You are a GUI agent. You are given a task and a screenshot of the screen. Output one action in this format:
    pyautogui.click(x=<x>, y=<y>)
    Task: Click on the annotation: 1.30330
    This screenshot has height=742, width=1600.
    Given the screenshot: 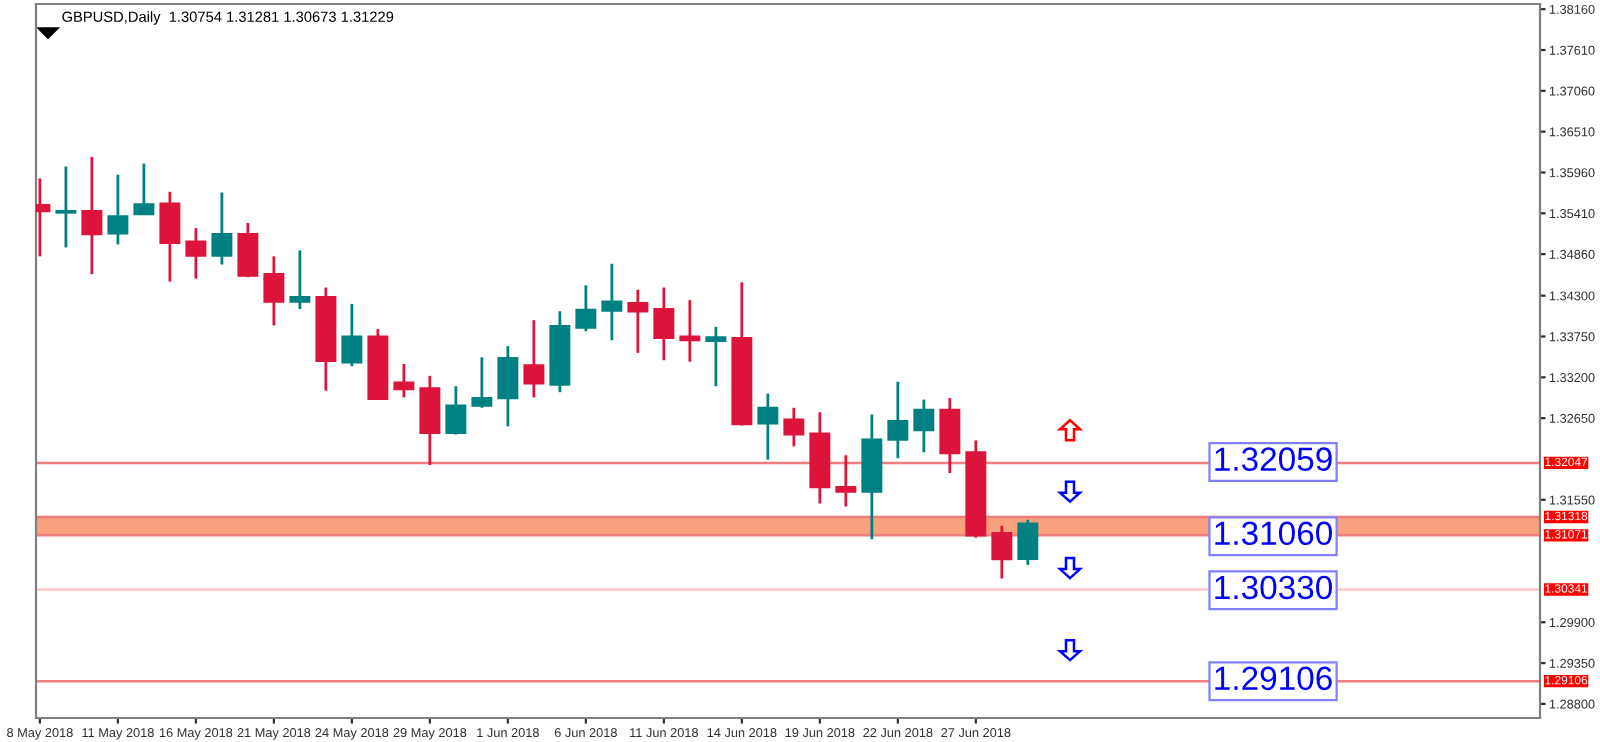 What is the action you would take?
    pyautogui.click(x=1273, y=587)
    